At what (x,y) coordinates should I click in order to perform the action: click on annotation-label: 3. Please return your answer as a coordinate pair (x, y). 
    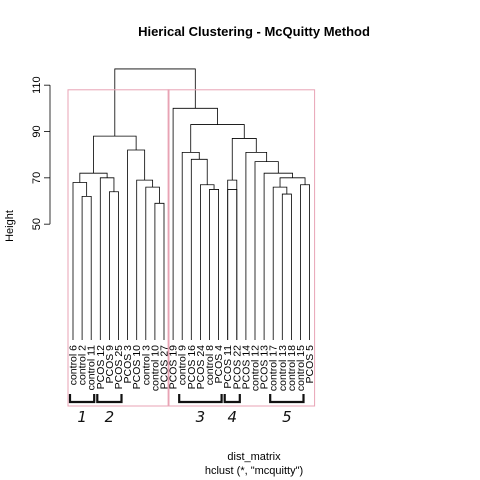
    Looking at the image, I should click on (201, 417).